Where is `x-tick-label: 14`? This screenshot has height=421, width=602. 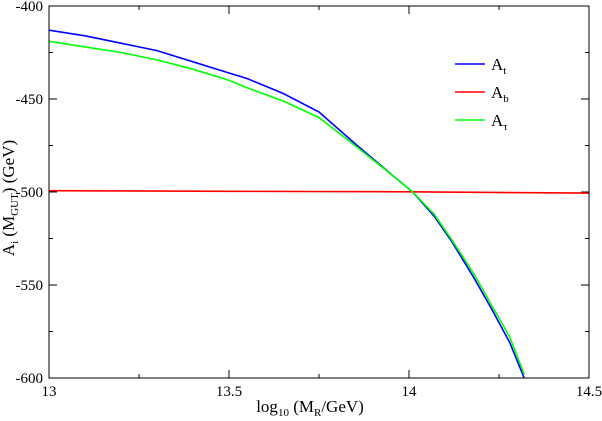 x-tick-label: 14 is located at coordinates (410, 392).